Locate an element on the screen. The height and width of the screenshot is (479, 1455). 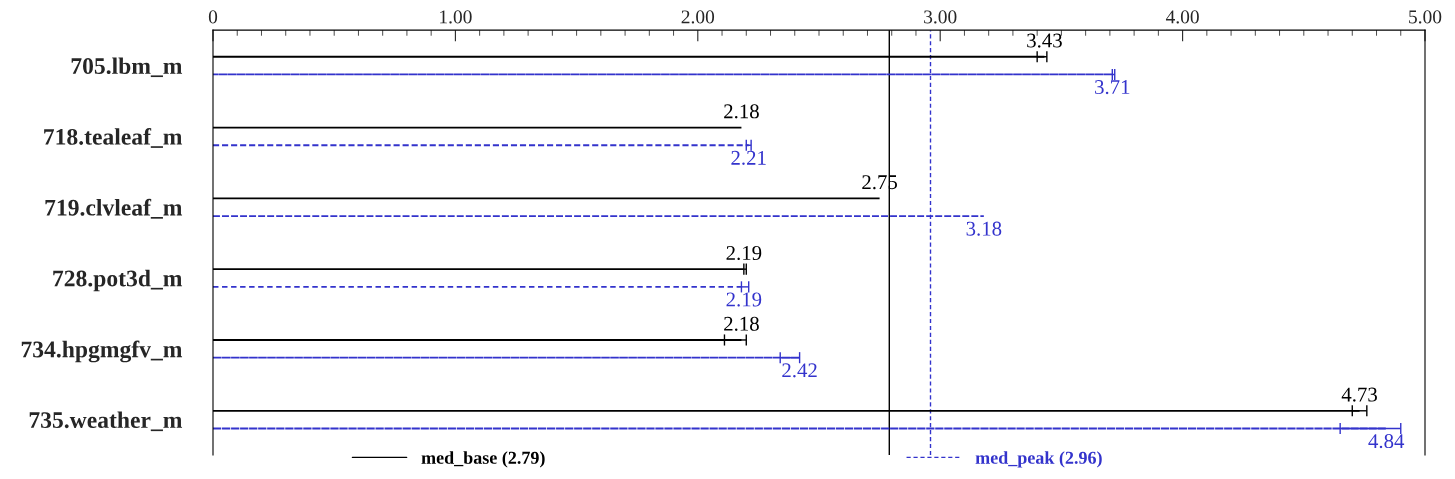
legend-label: med_peak (2.96) is located at coordinates (1038, 459).